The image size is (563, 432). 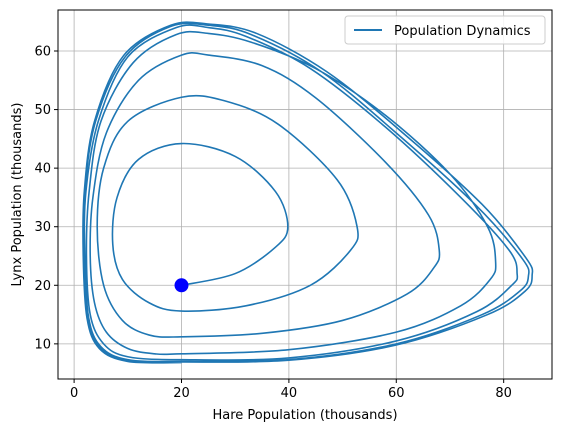 I want to click on x-tick-label: 20, so click(x=181, y=393).